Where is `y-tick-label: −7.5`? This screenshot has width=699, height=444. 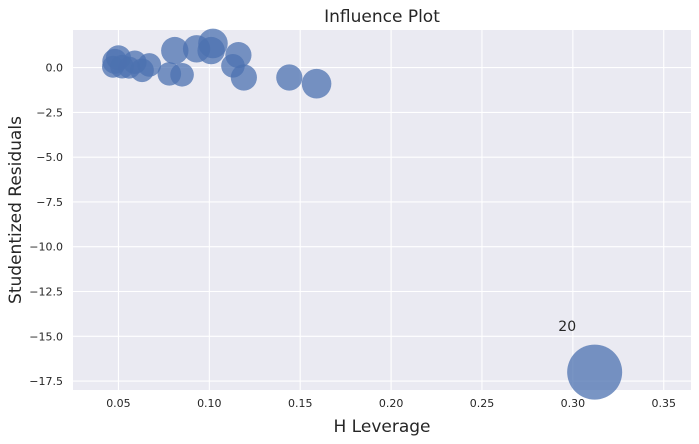
y-tick-label: −7.5 is located at coordinates (49, 202).